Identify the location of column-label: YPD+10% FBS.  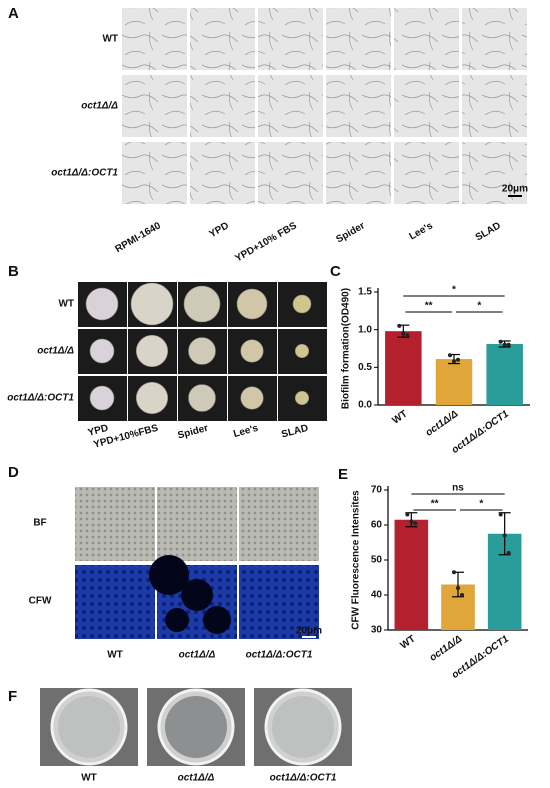
(266, 242).